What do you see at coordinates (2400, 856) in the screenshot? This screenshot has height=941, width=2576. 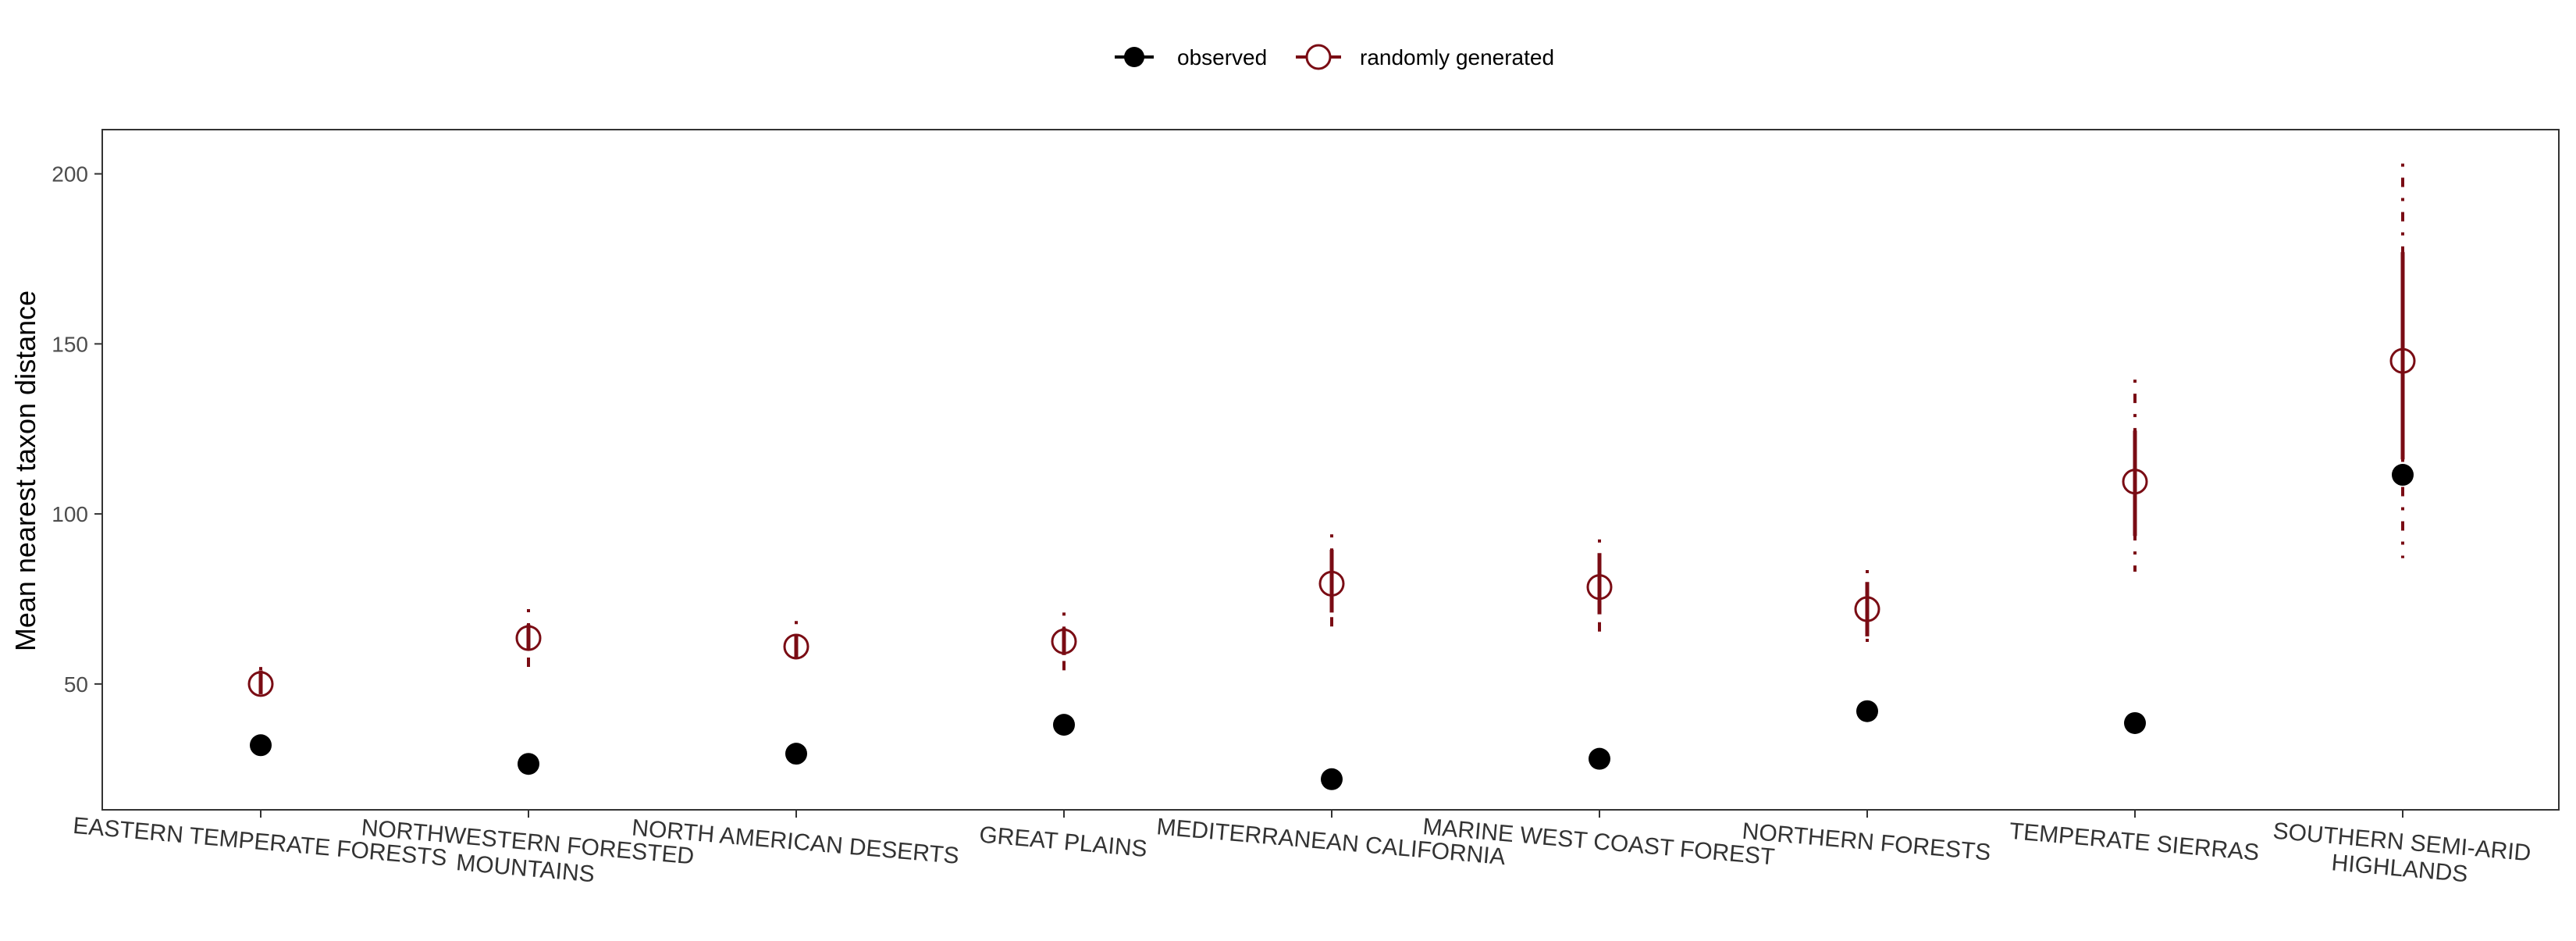 I see `x-tick-label: SOUTHERN SEMI-ARIDHIGHLANDS` at bounding box center [2400, 856].